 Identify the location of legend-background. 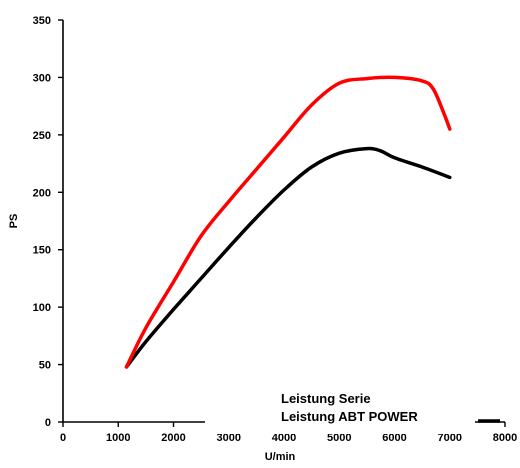
(340, 409).